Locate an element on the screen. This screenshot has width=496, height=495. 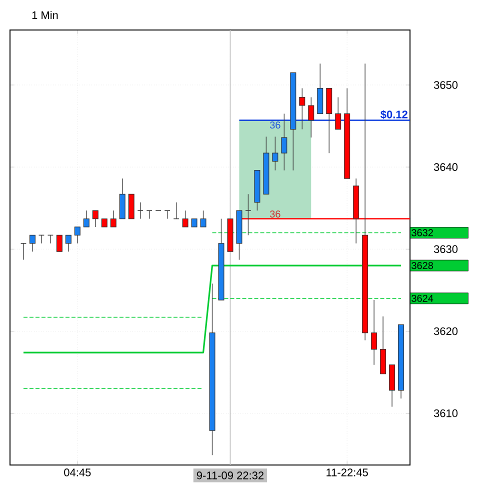
y-tick-label: 3640 is located at coordinates (446, 167).